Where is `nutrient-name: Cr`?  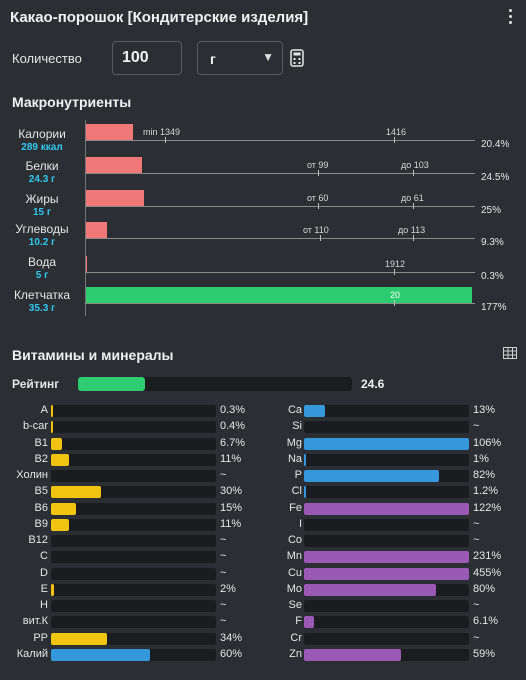 nutrient-name: Cr is located at coordinates (296, 637).